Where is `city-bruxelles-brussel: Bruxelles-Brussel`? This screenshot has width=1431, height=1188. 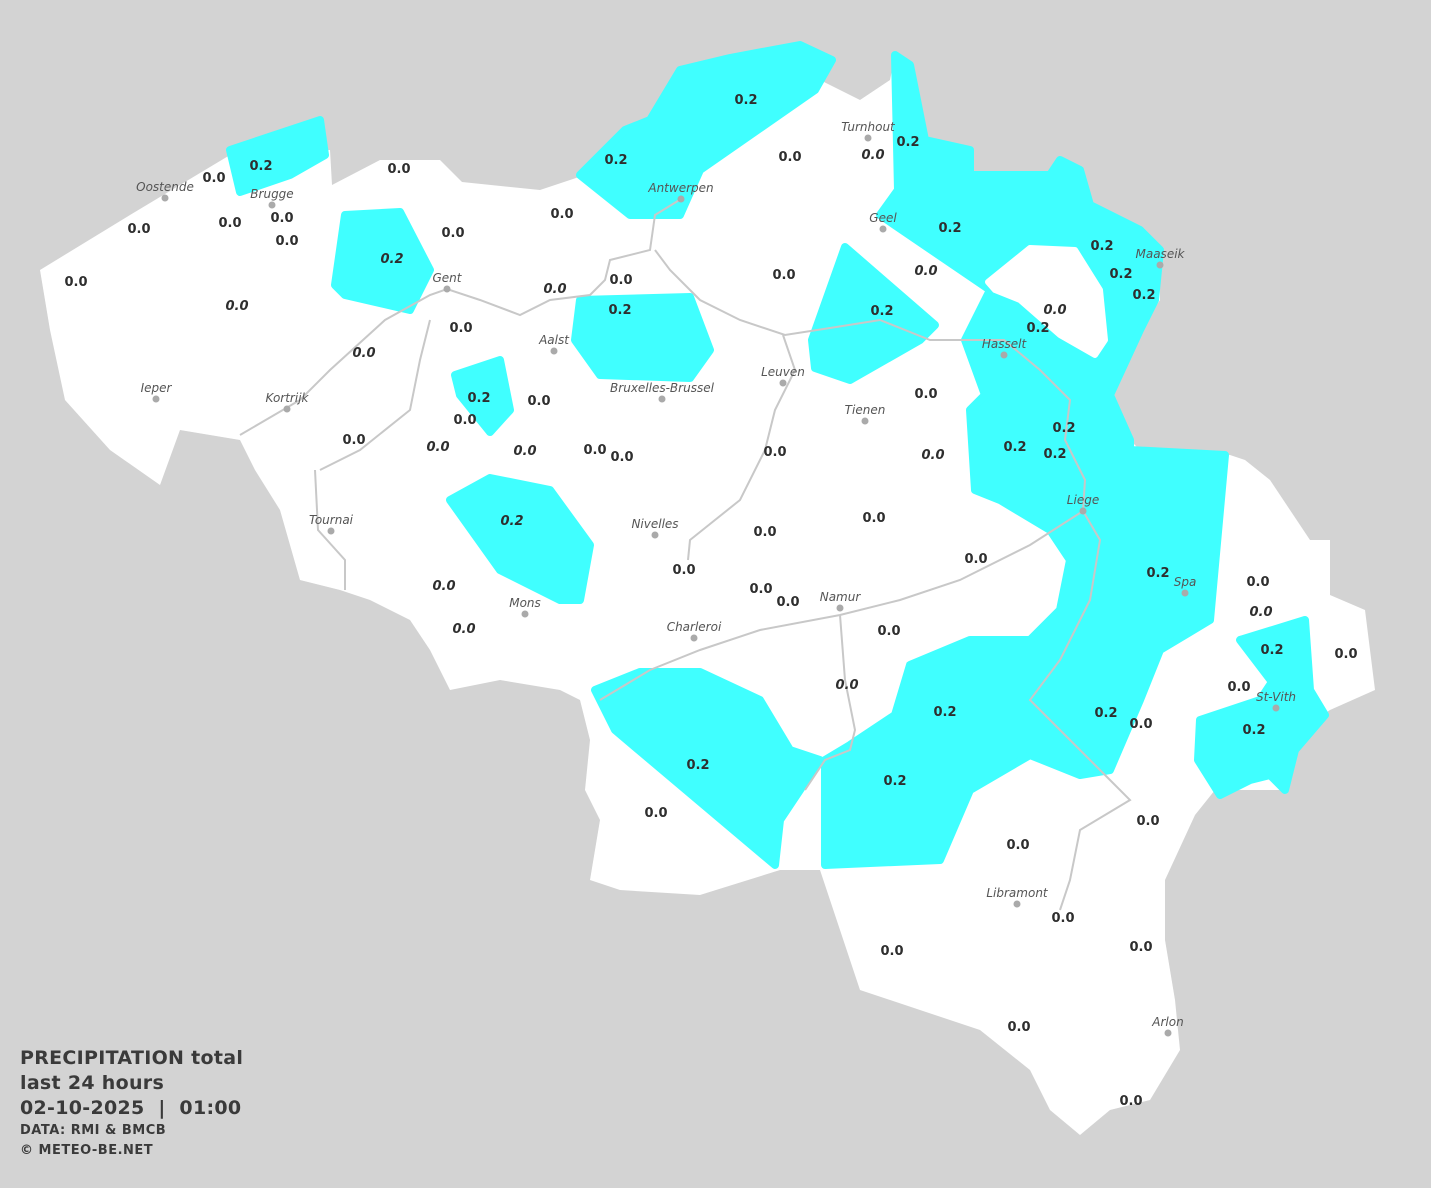
city-bruxelles-brussel: Bruxelles-Brussel is located at coordinates (662, 392).